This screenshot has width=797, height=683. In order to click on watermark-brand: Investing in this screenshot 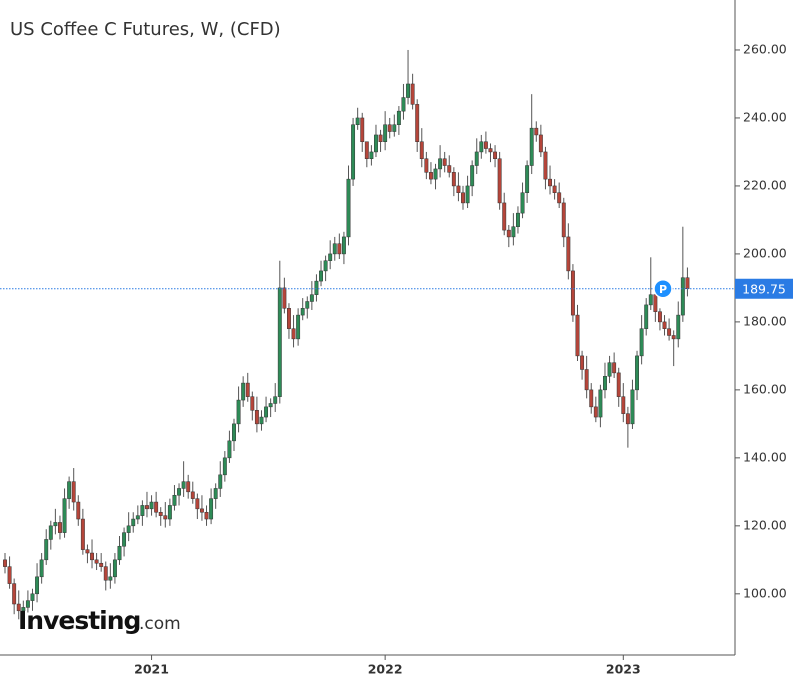, I will do `click(79, 620)`.